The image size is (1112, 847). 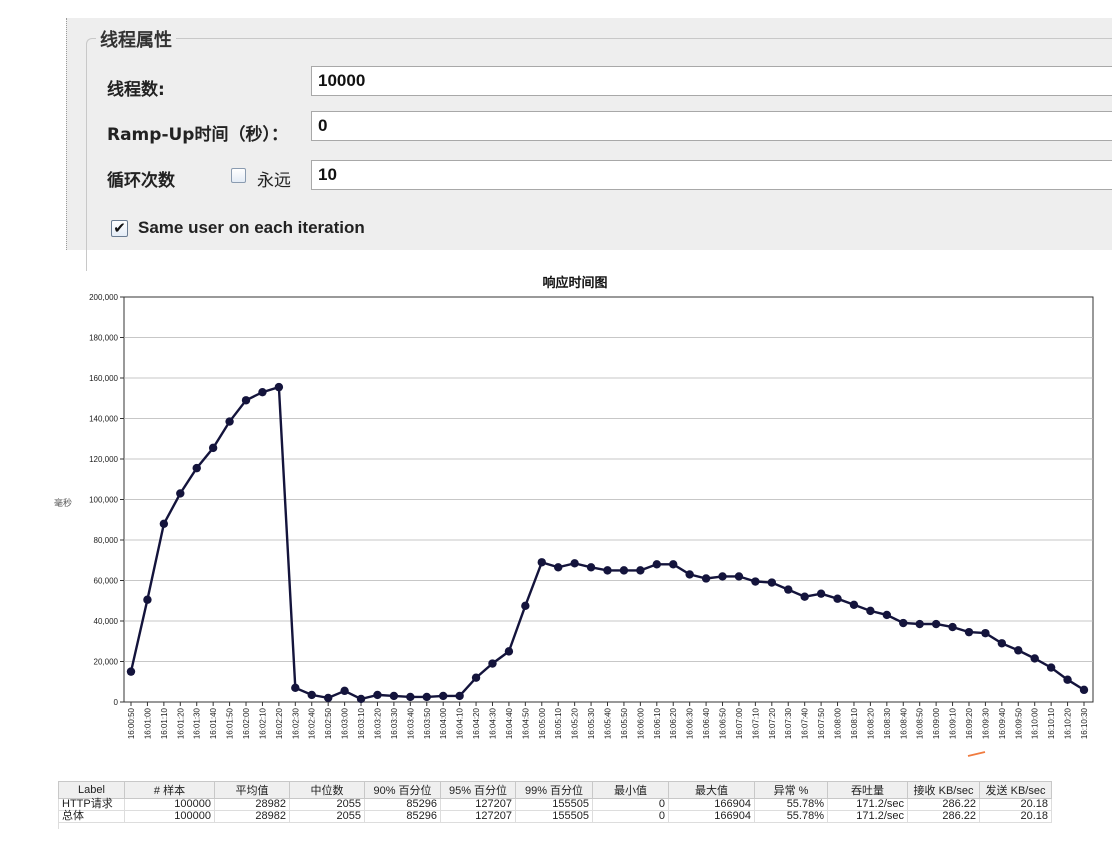 What do you see at coordinates (854, 723) in the screenshot?
I see `x-tick-label: 16:08:10` at bounding box center [854, 723].